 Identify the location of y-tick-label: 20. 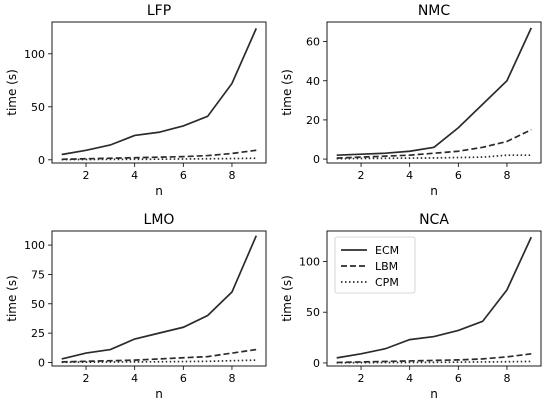
(313, 120).